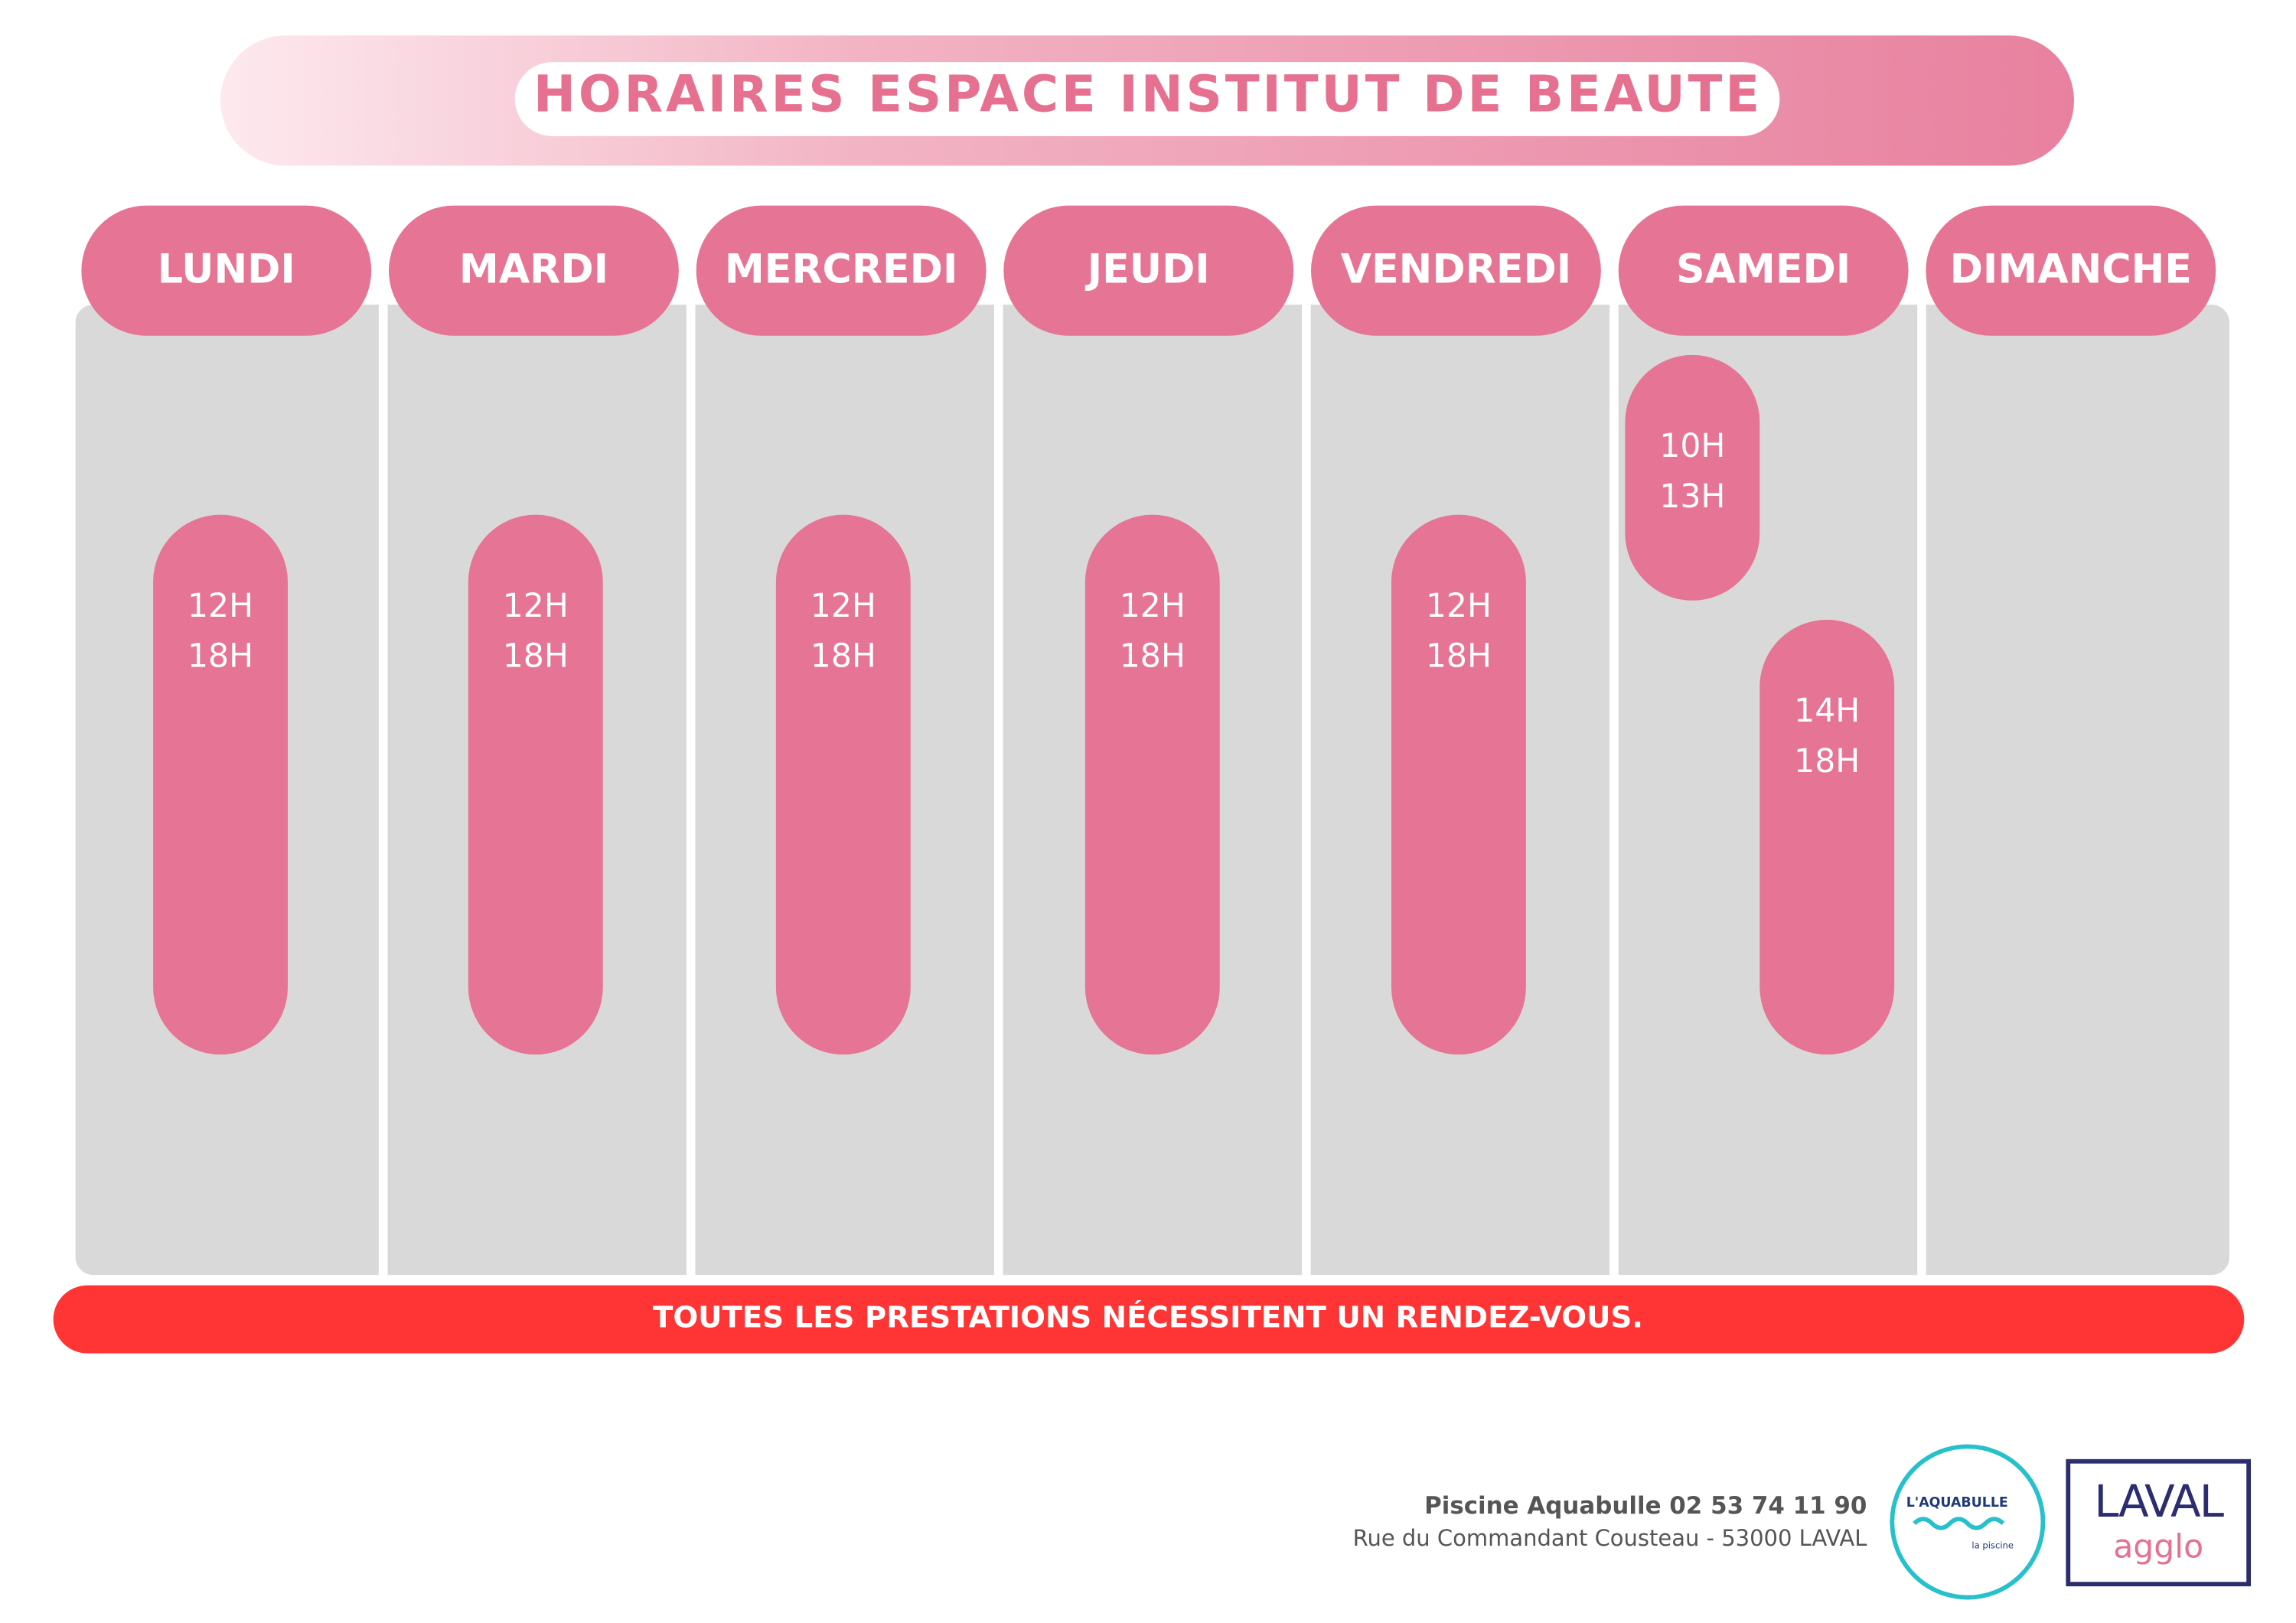  Describe the element at coordinates (1692, 497) in the screenshot. I see `slot-end: 13H` at that location.